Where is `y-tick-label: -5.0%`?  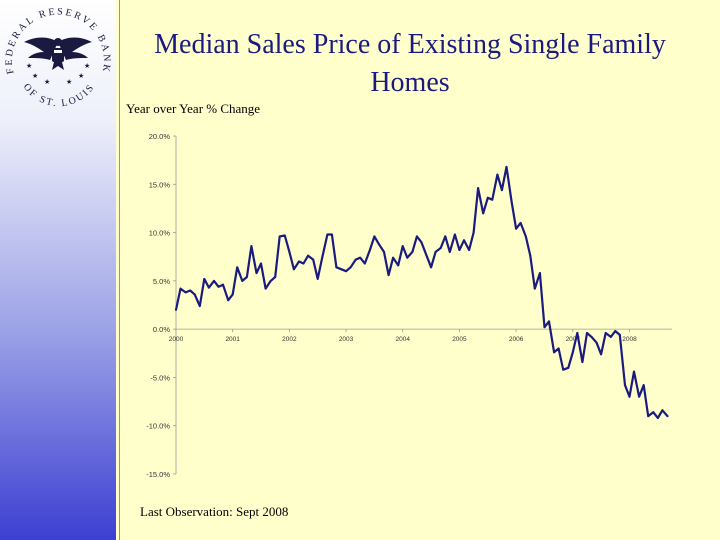 y-tick-label: -5.0% is located at coordinates (160, 377).